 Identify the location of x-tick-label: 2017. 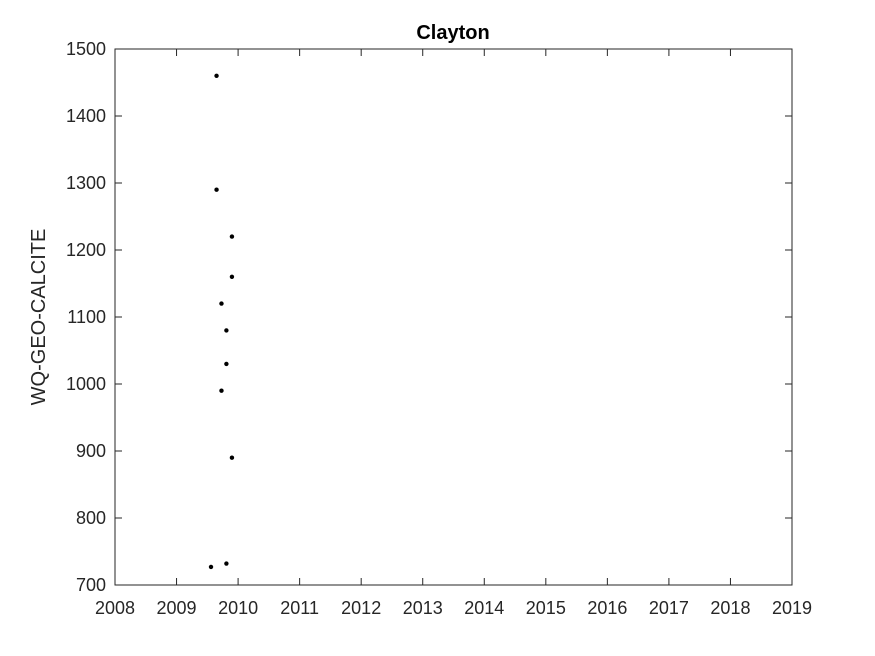
(669, 608).